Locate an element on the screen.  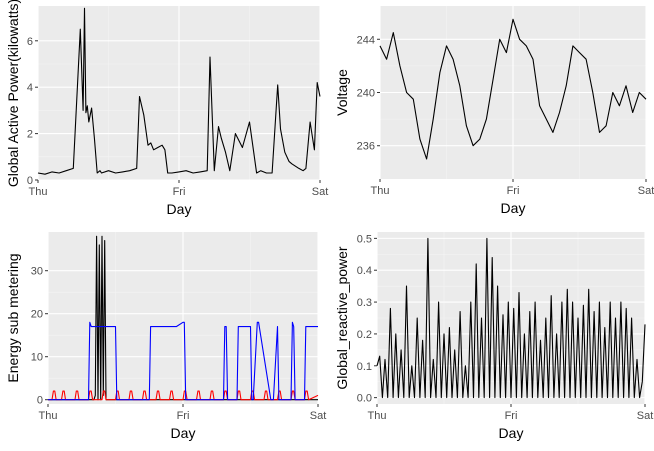
y-axis-title: Energy sub metering is located at coordinates (13, 317).